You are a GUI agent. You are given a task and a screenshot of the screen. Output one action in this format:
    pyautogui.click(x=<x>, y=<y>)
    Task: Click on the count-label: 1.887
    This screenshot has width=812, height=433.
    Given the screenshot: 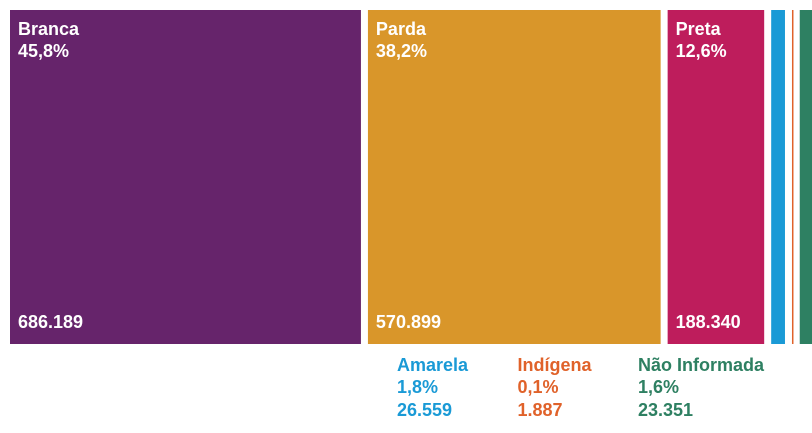 What is the action you would take?
    pyautogui.click(x=540, y=410)
    